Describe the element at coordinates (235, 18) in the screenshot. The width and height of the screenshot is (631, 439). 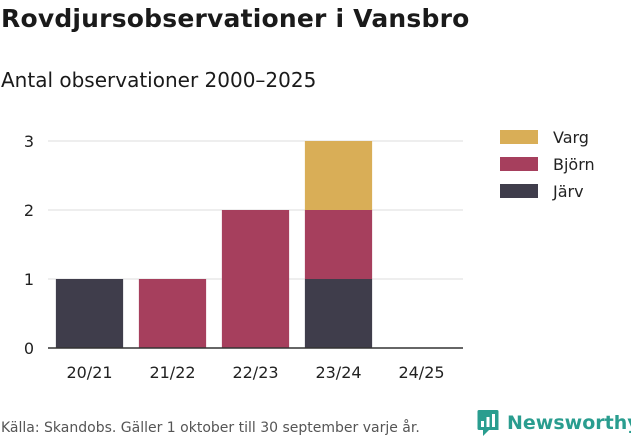
I see `chart-title: Rovdjursobservationer i Vansbro` at that location.